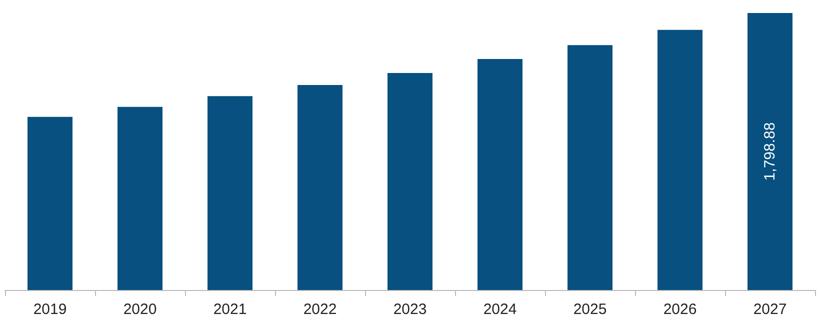 This screenshot has height=336, width=830. Describe the element at coordinates (770, 309) in the screenshot. I see `x-tick-label: 2027` at that location.